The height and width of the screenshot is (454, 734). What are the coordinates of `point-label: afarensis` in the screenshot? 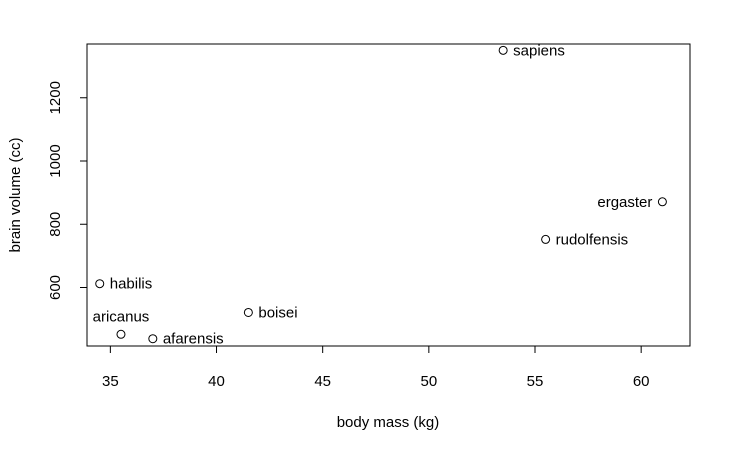 It's located at (193, 339).